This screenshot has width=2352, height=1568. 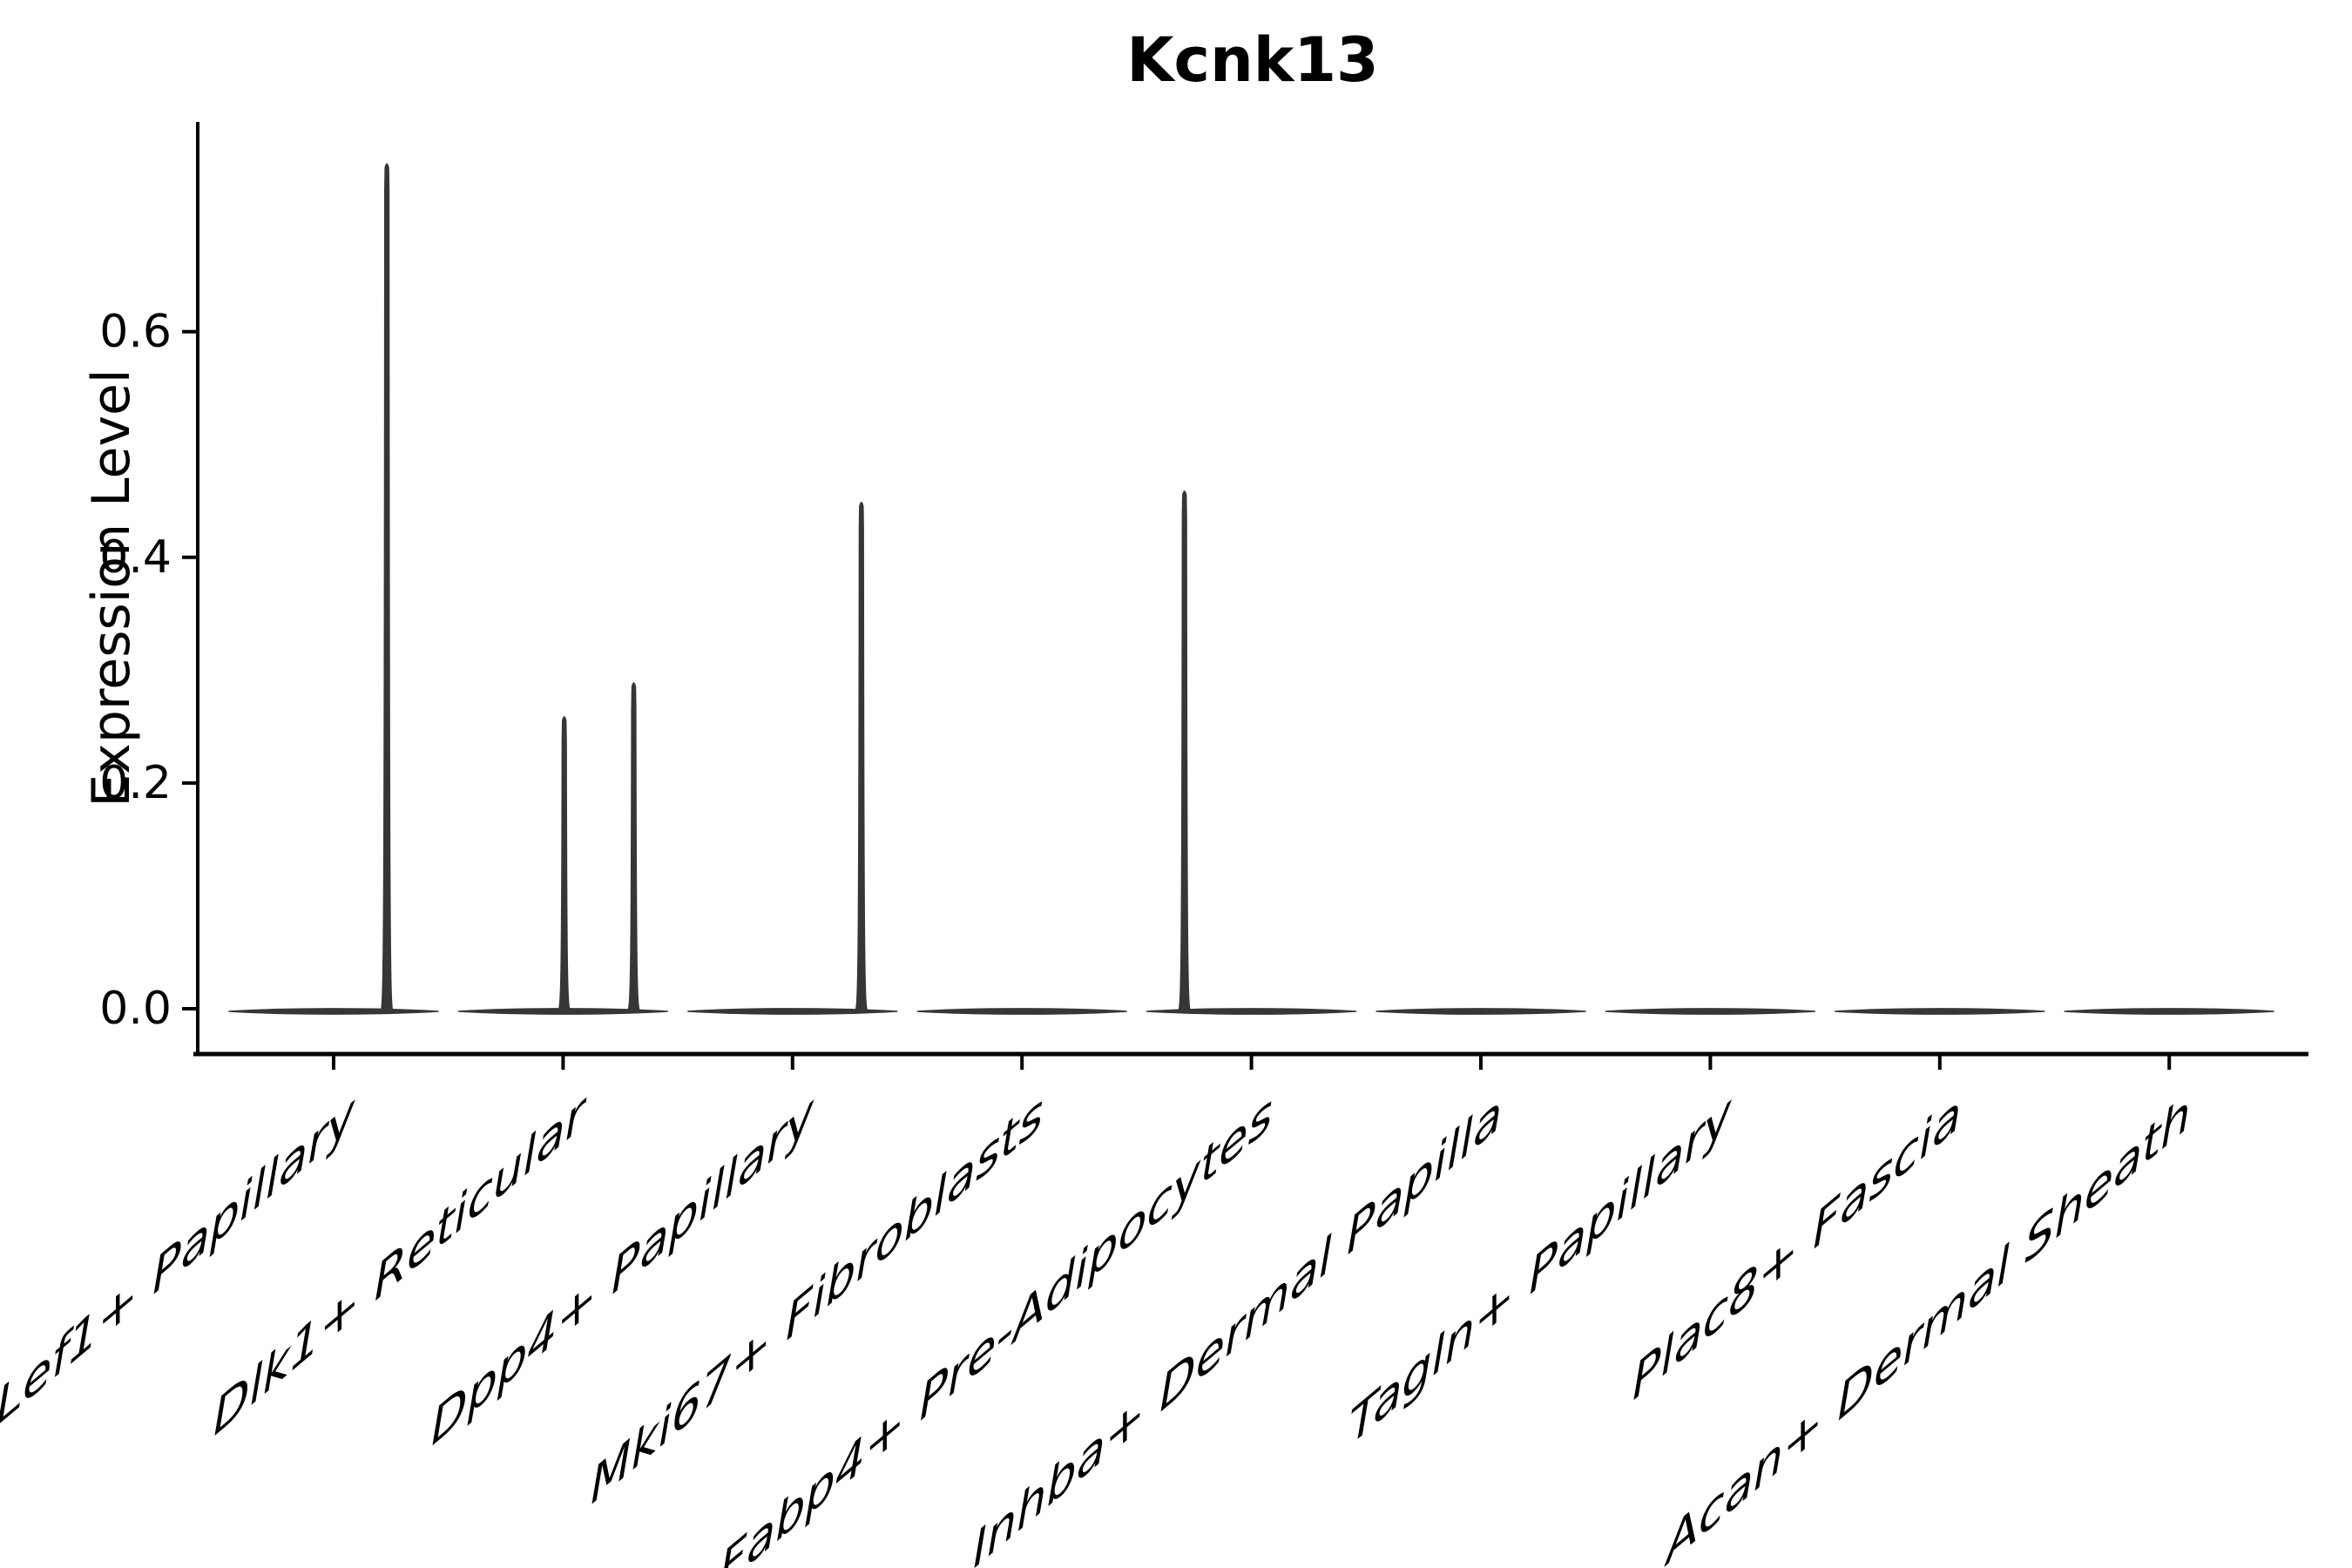 What do you see at coordinates (135, 331) in the screenshot?
I see `y-tick-label: 0.6` at bounding box center [135, 331].